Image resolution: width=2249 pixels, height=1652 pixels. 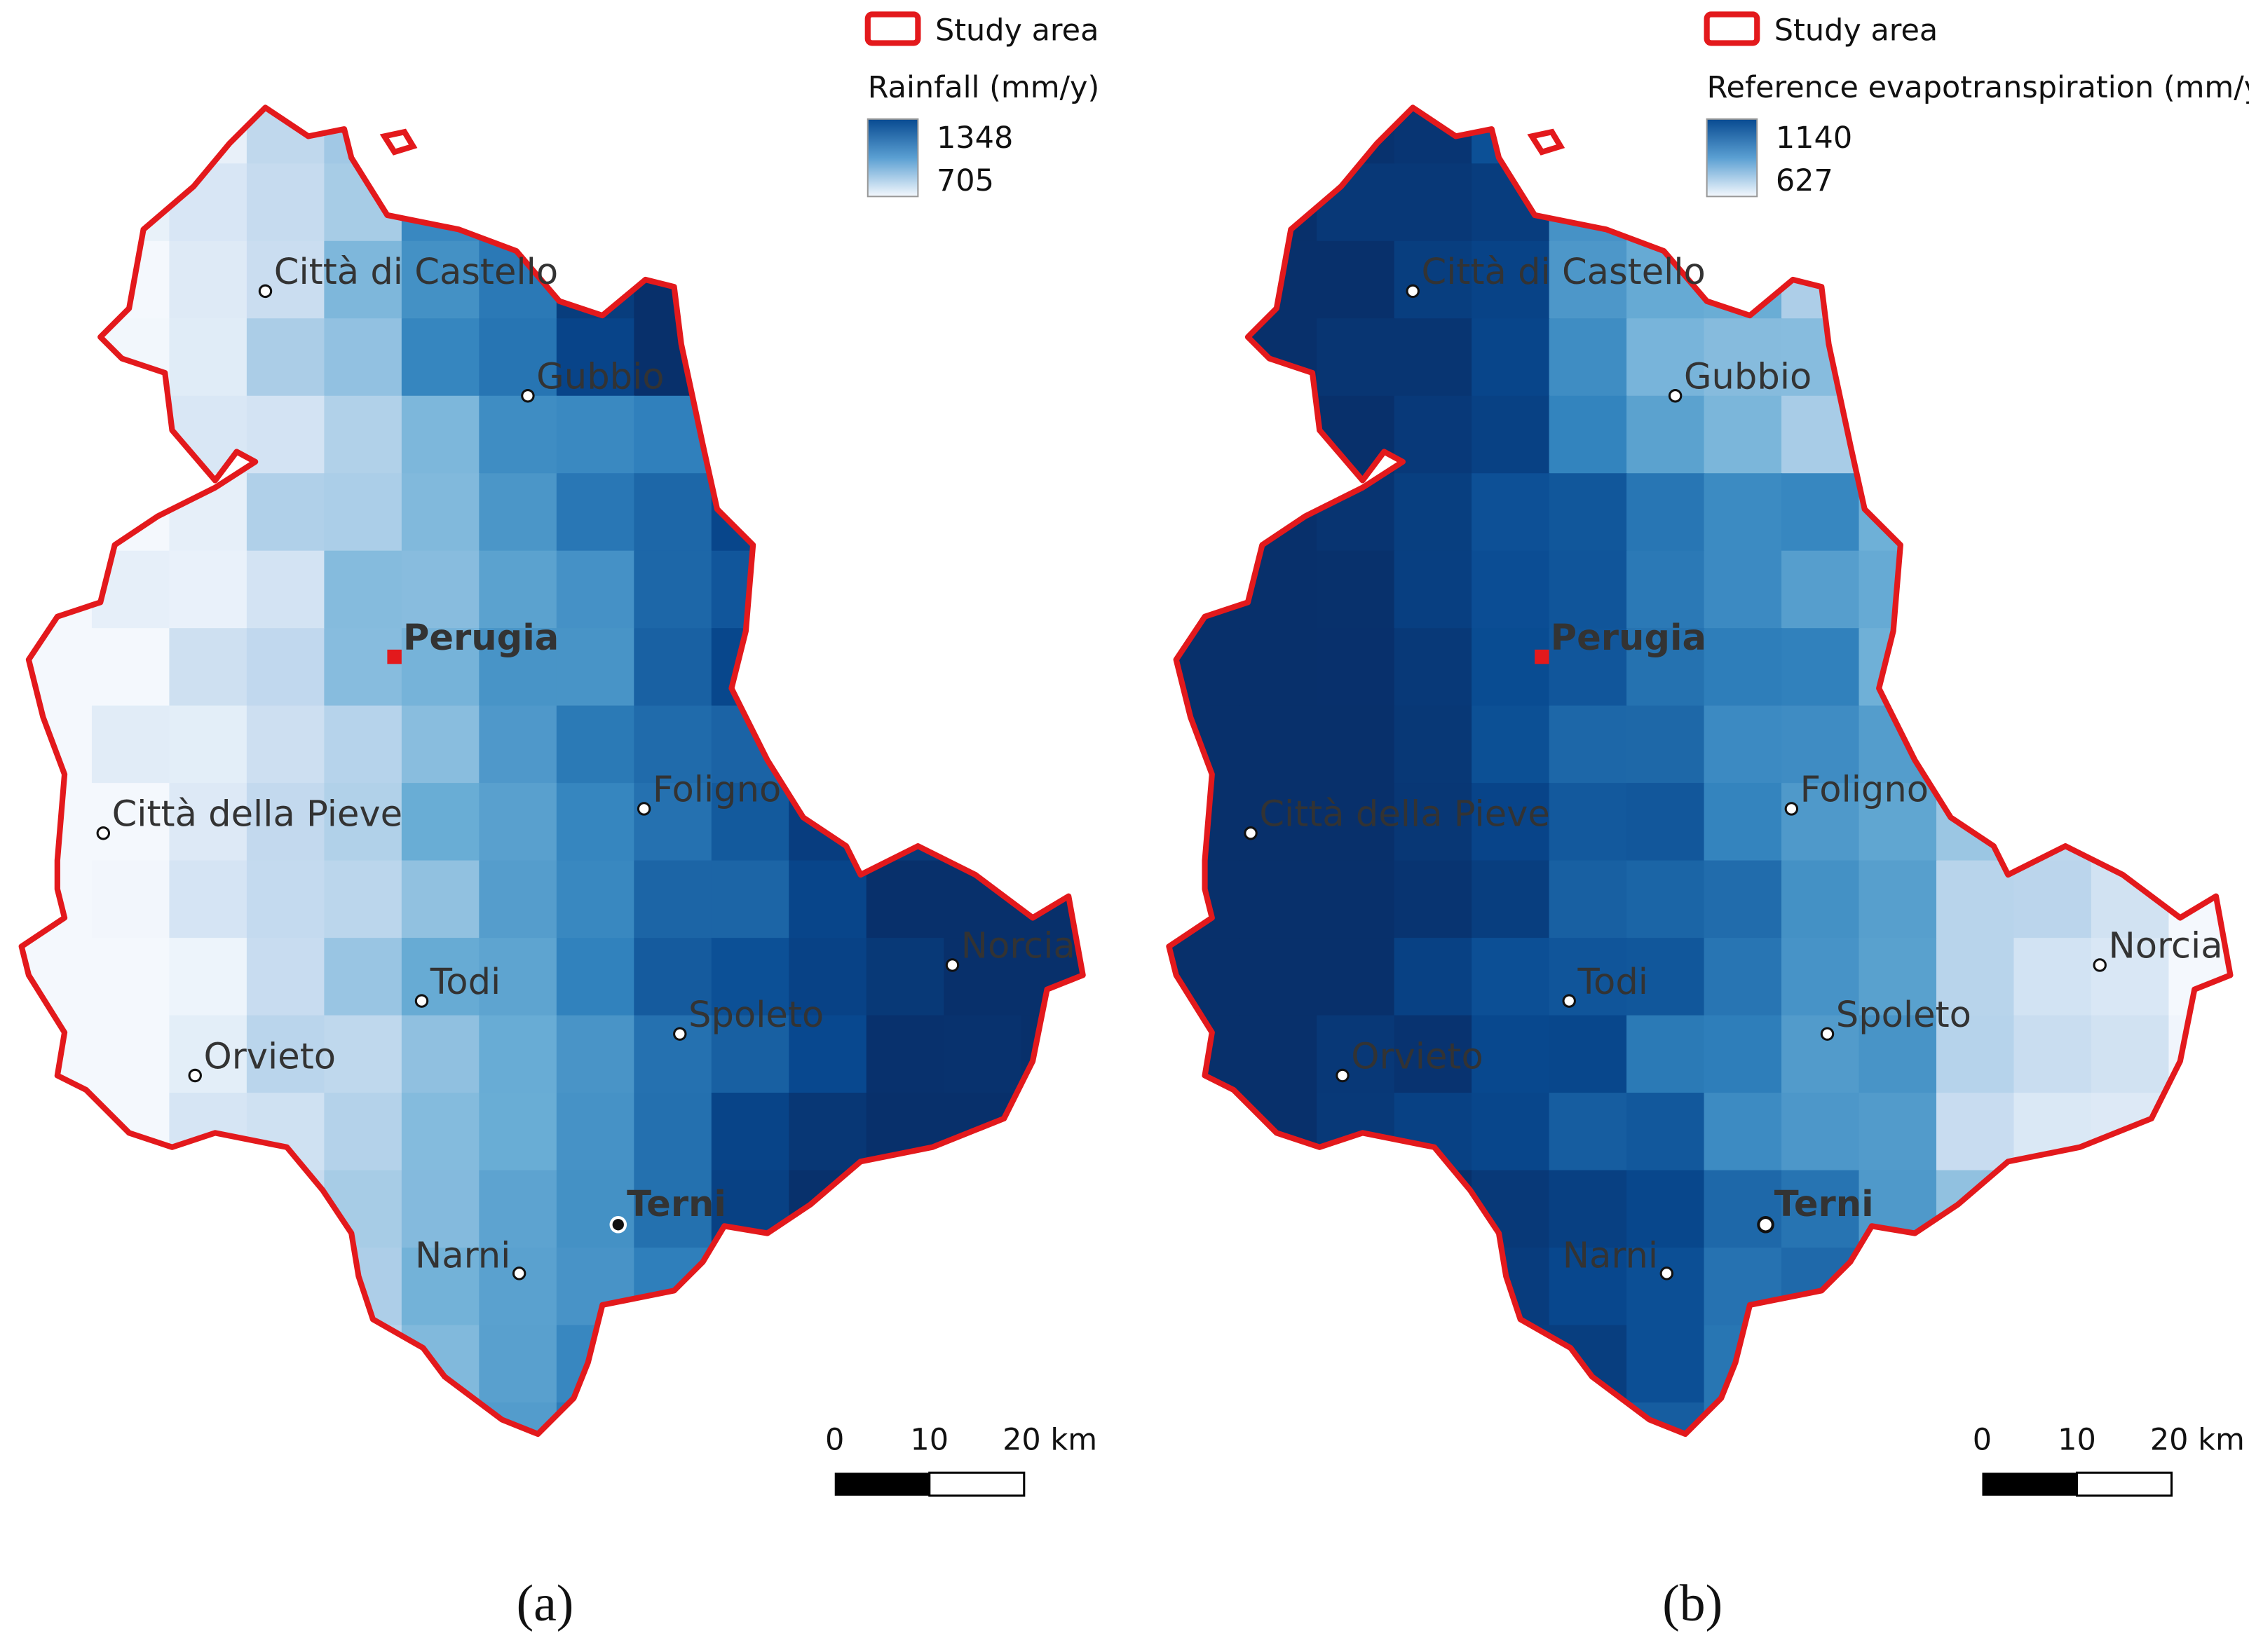 I want to click on city-terni: Terni, so click(x=667, y=1209).